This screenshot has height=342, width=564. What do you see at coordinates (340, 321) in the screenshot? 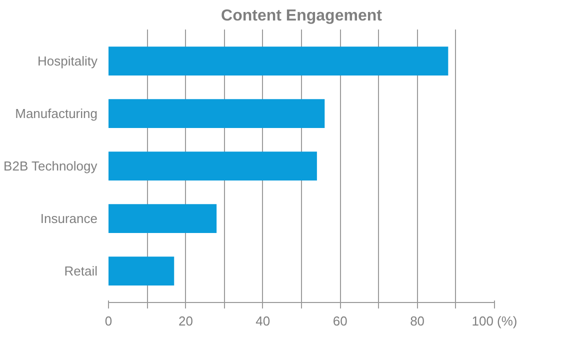
I see `x-tick-label: 60` at bounding box center [340, 321].